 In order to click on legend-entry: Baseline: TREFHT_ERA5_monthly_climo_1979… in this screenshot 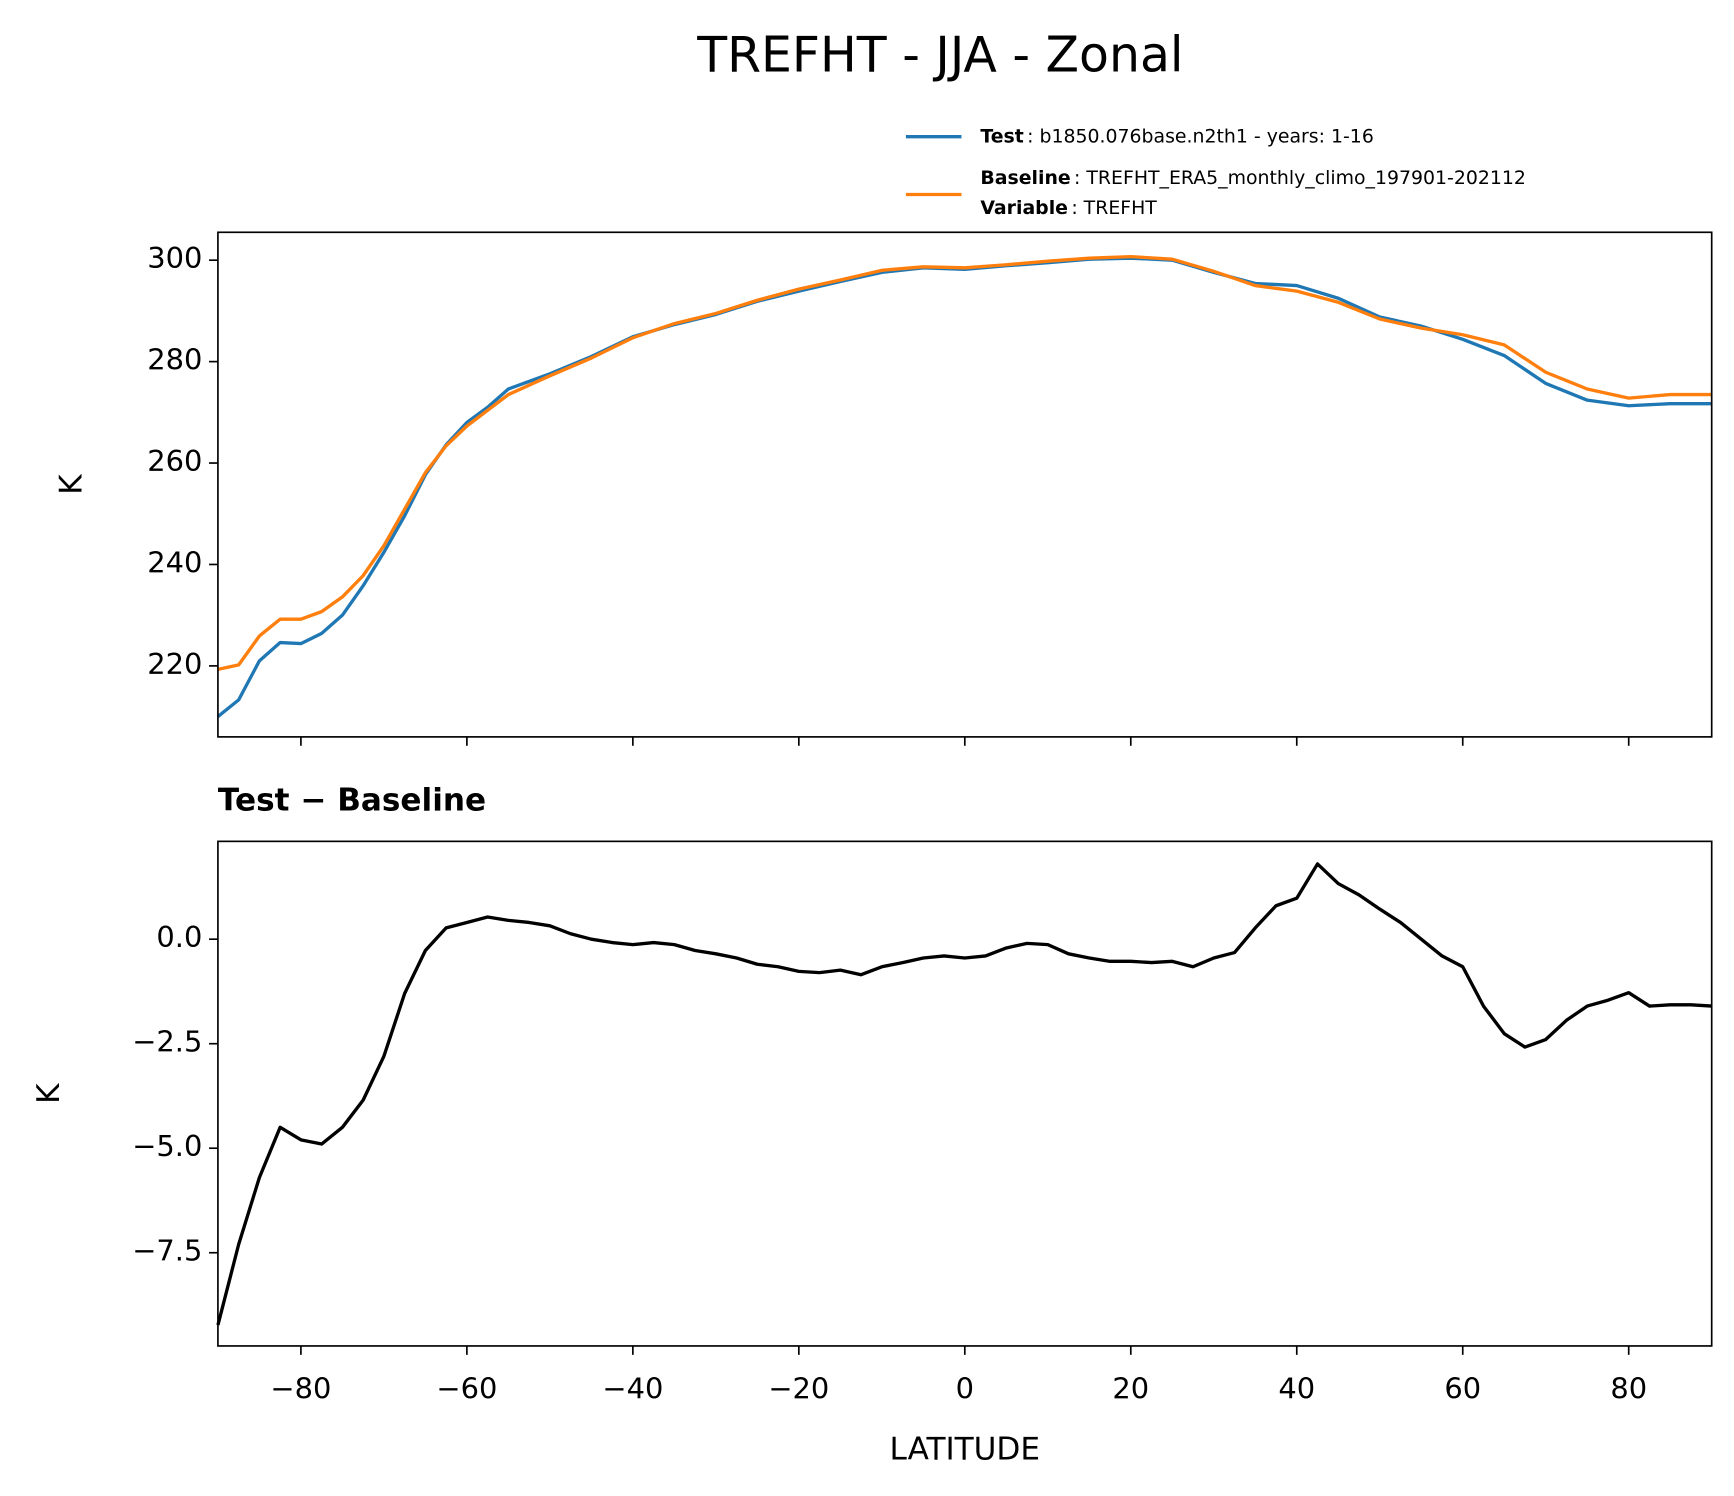, I will do `click(1253, 177)`.